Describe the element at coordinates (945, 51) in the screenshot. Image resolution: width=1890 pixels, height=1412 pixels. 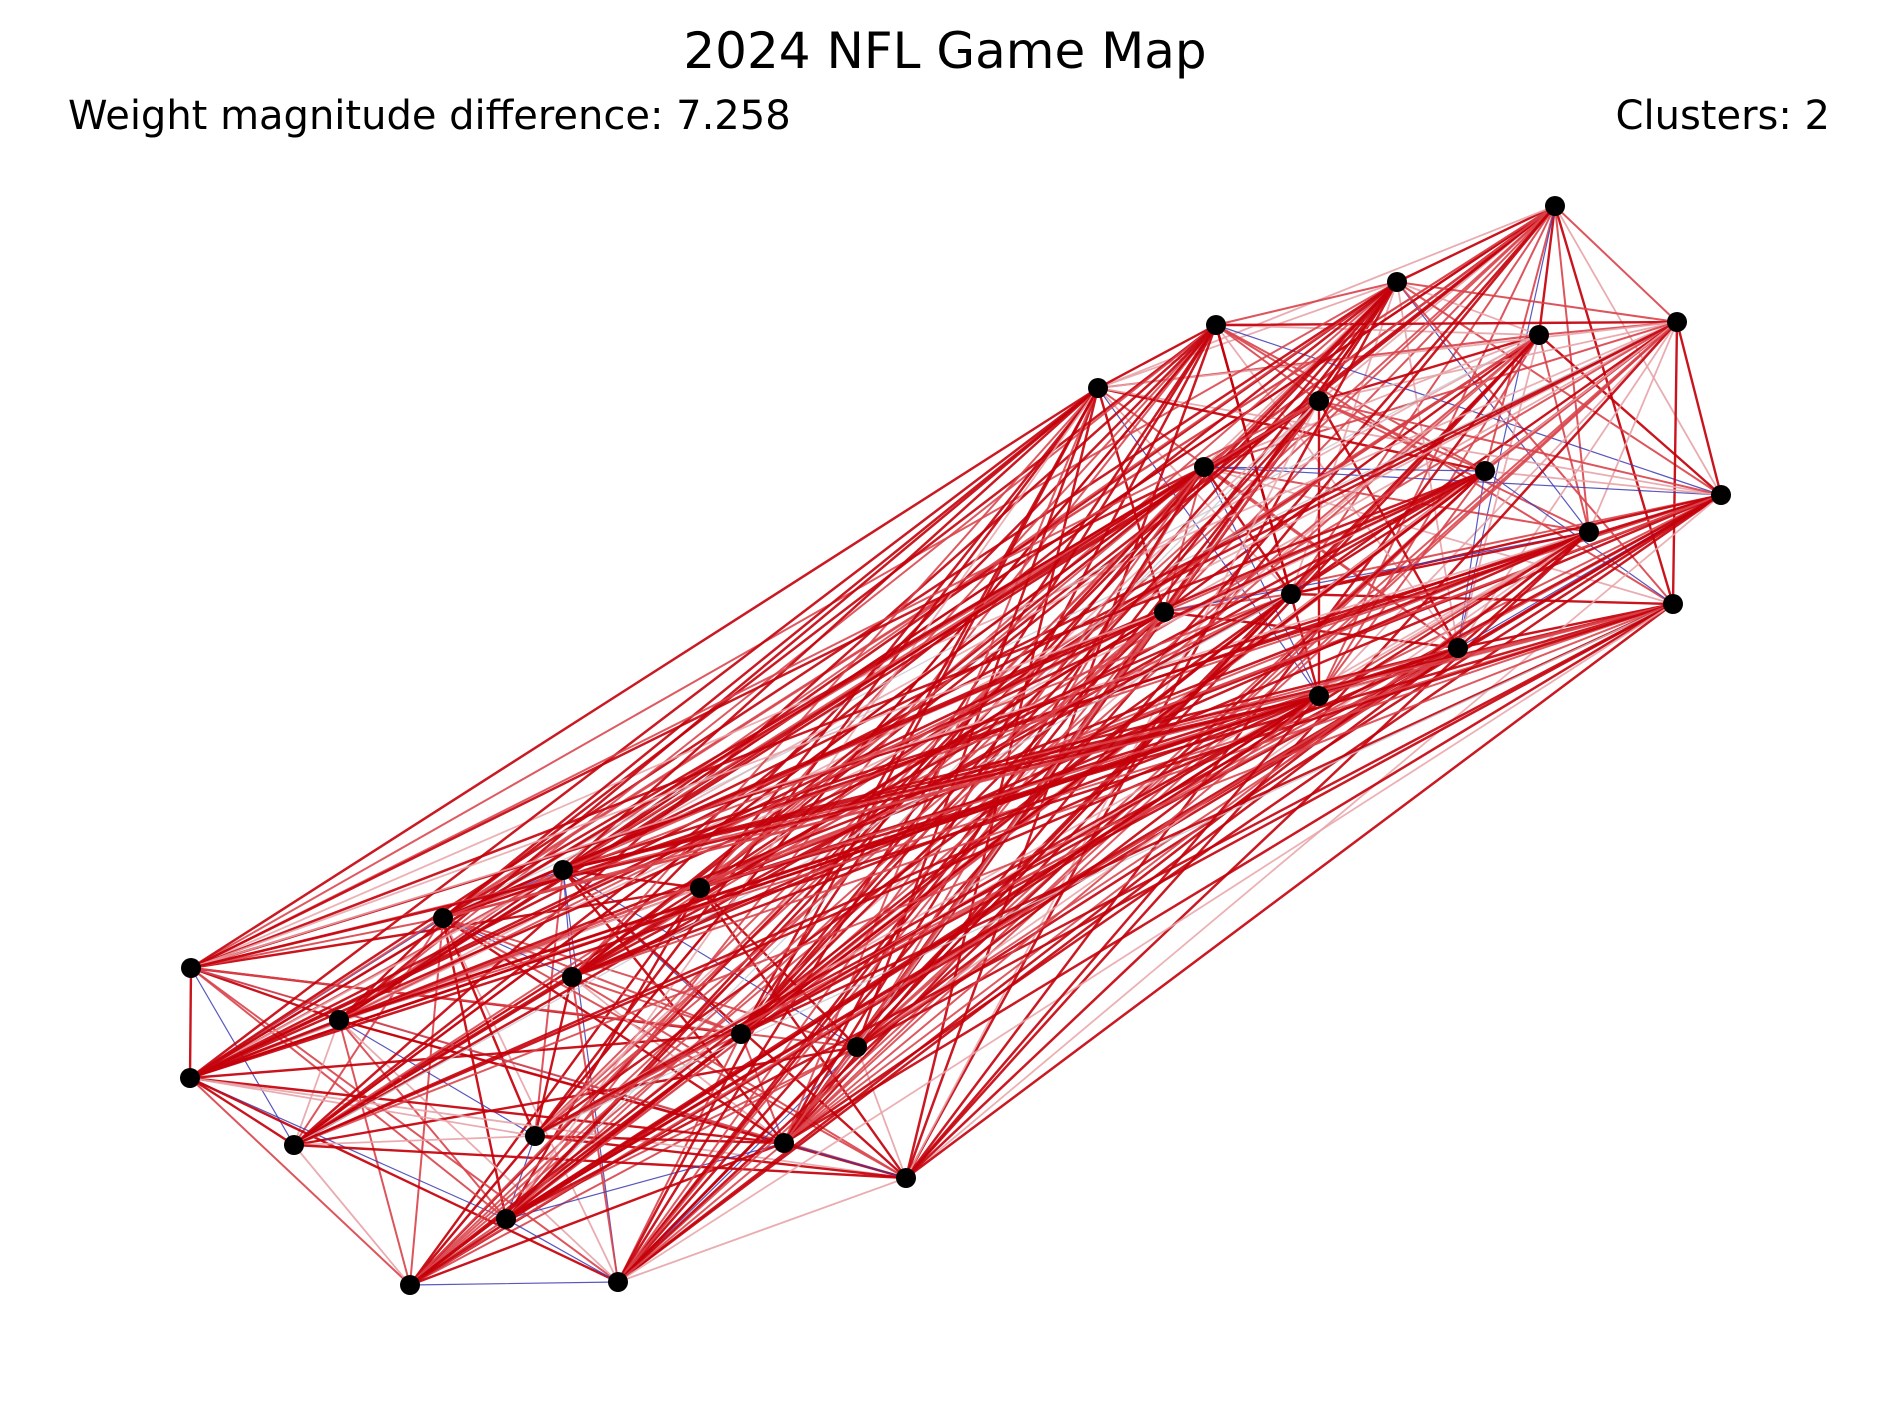
I see `chart-title: 2024 NFL Game Map` at that location.